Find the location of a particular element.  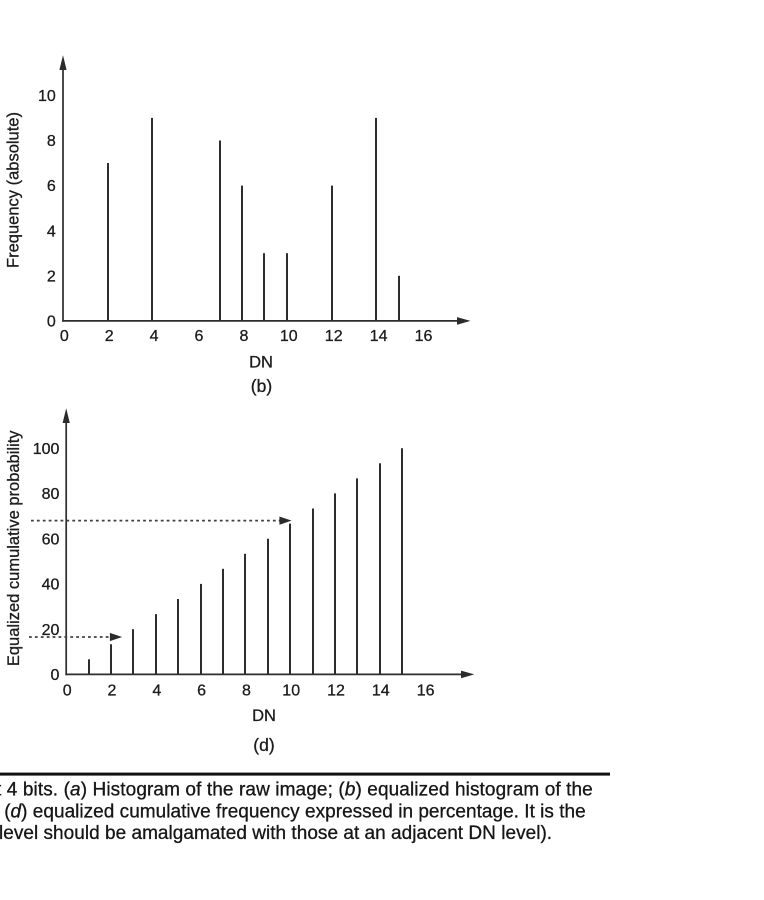

svg-text: 60 is located at coordinates (51, 539).